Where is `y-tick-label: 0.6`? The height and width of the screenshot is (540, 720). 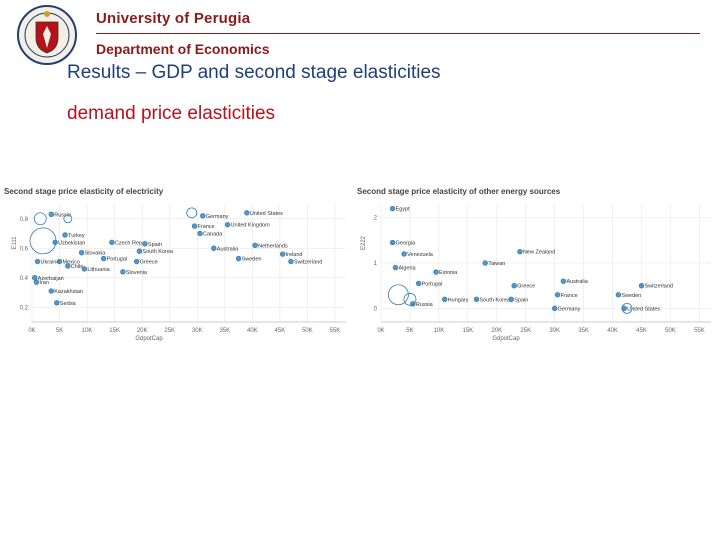
y-tick-label: 0.6 is located at coordinates (24, 249).